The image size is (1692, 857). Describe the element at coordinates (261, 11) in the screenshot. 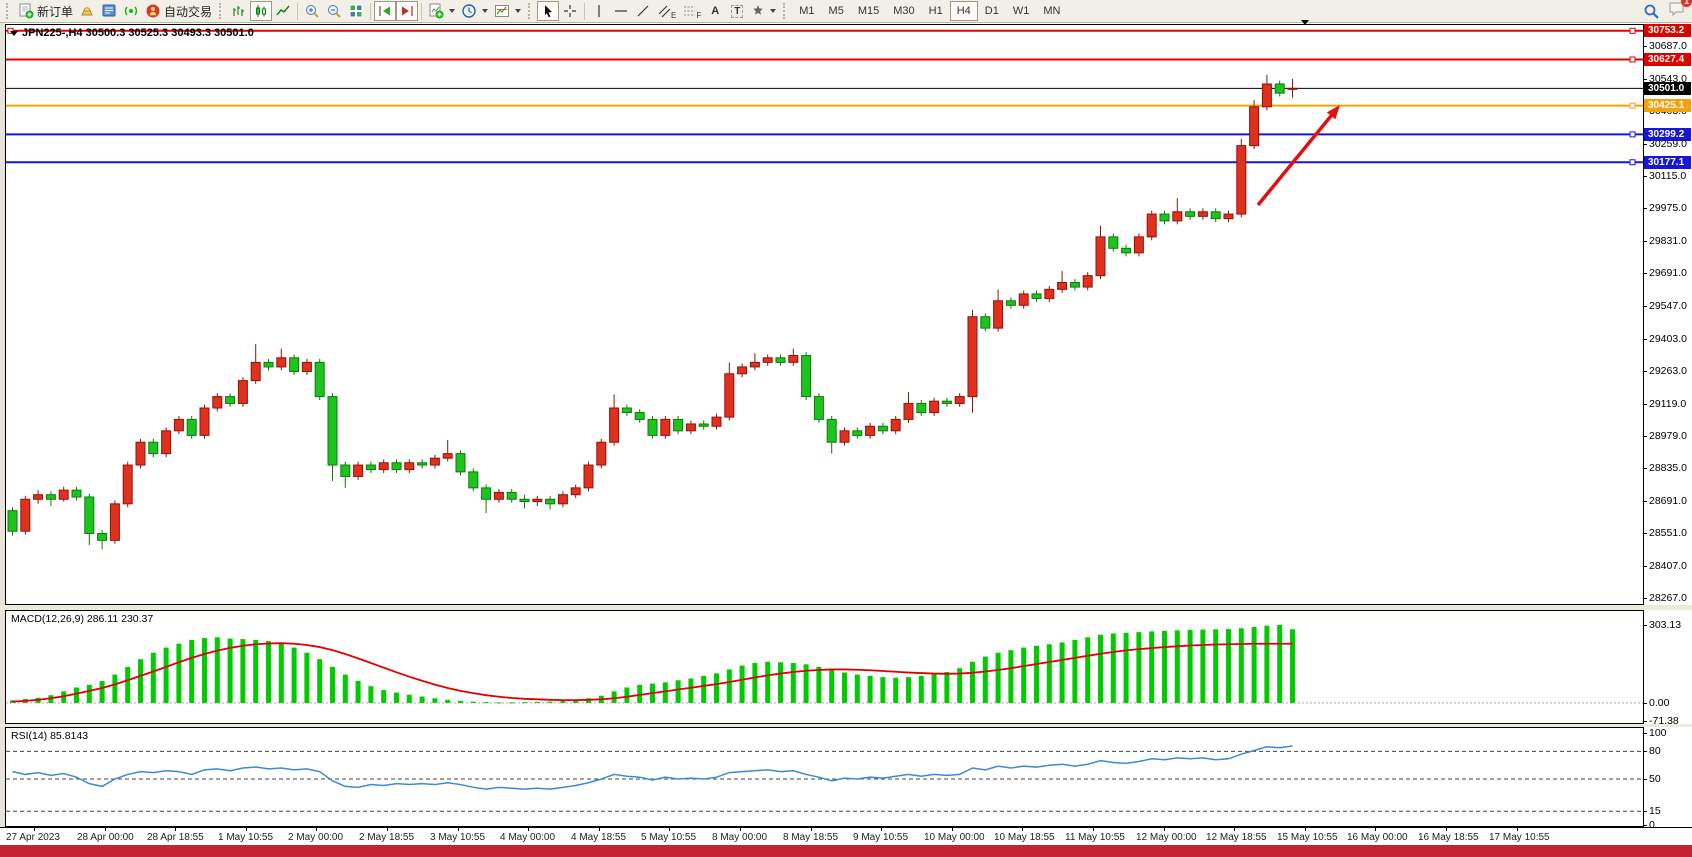

I see `candlestick-chart-button` at that location.